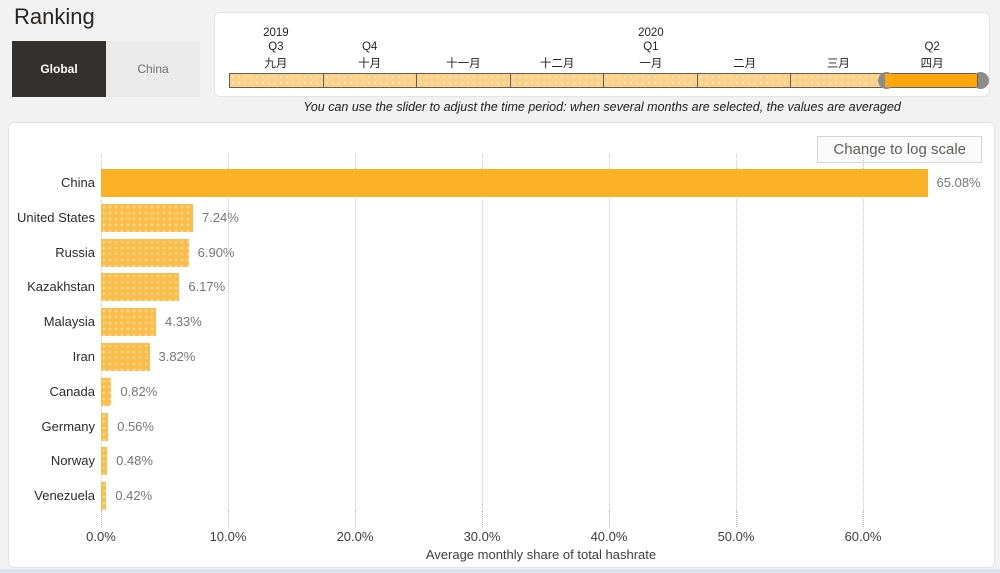 The height and width of the screenshot is (573, 1000). I want to click on category-label: Germany, so click(68, 426).